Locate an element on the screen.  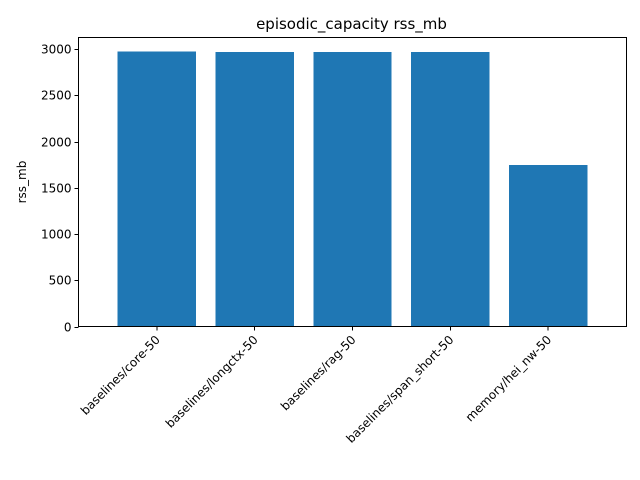
y-axis: 0 500 1000 1500 2000 2500 3000 is located at coordinates (60, 189).